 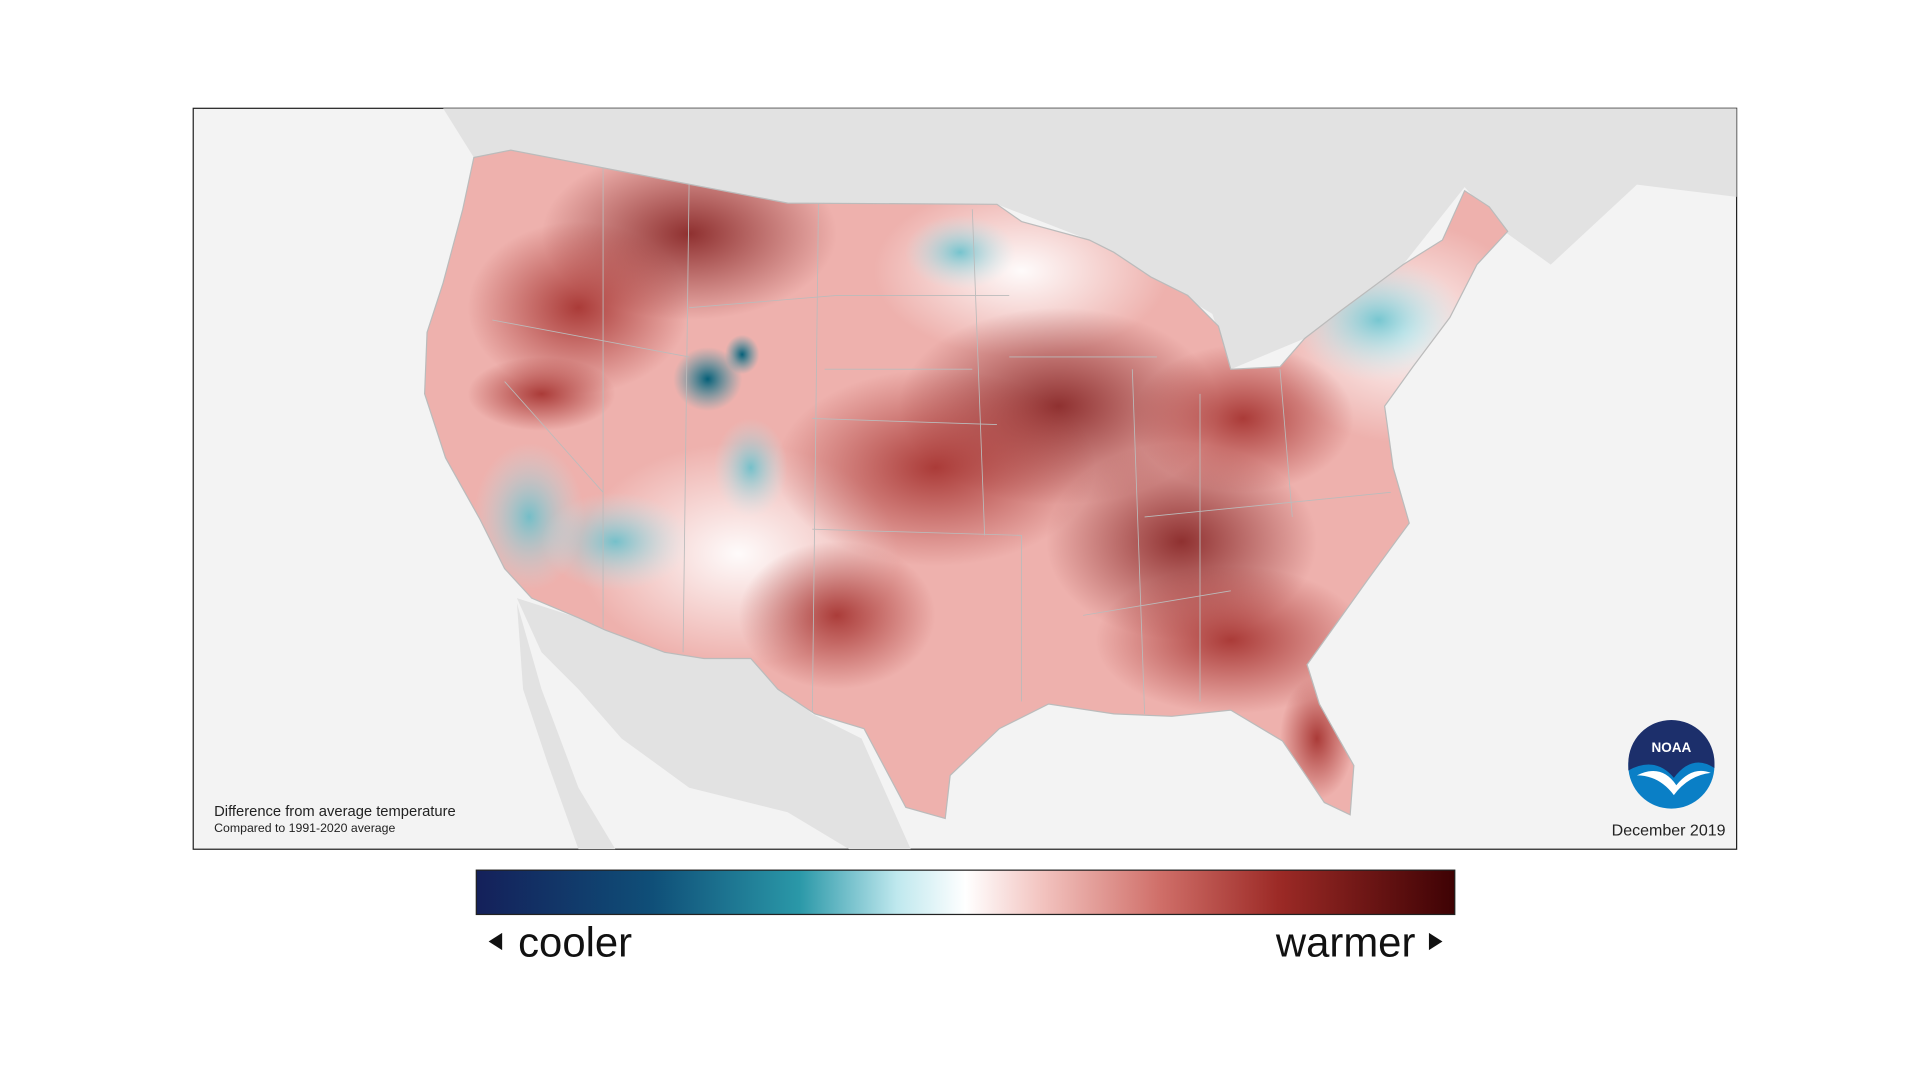 What do you see at coordinates (335, 812) in the screenshot?
I see `map-caption: Difference from average temperature` at bounding box center [335, 812].